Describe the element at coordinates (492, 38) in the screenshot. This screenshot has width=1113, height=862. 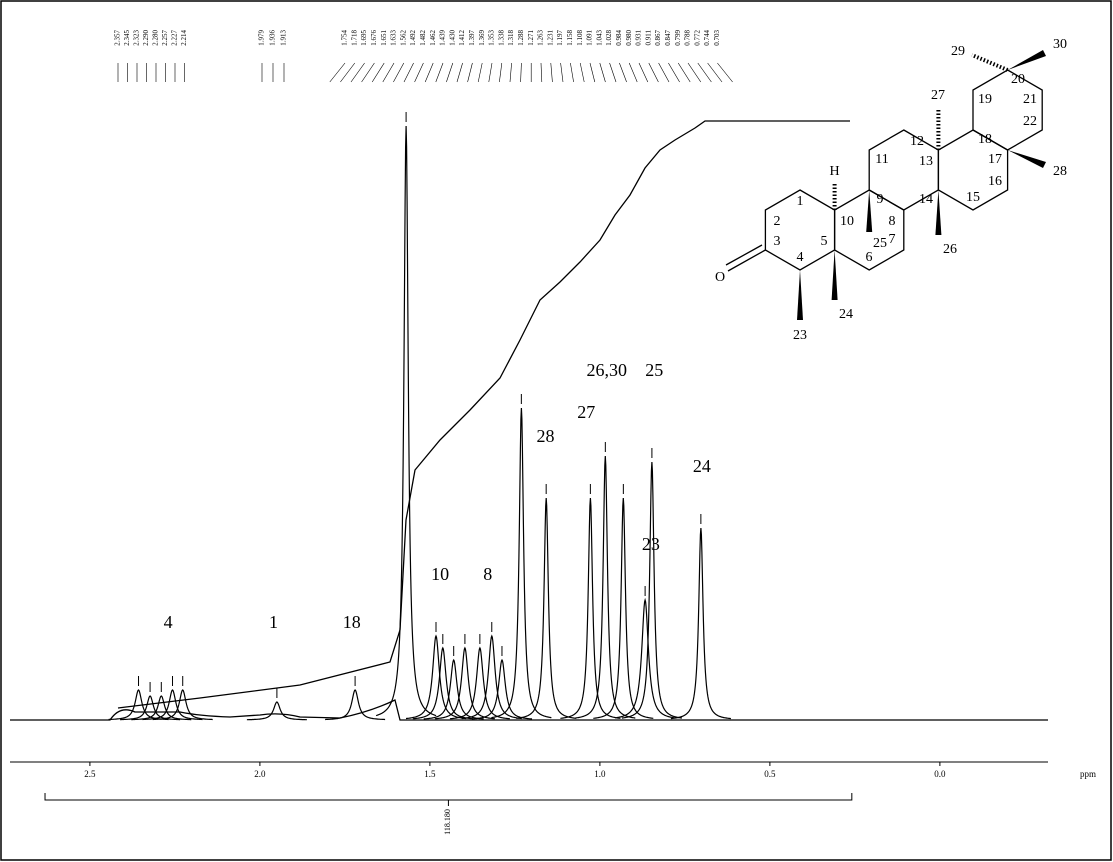
I see `peak-list-label: 1.353` at that location.